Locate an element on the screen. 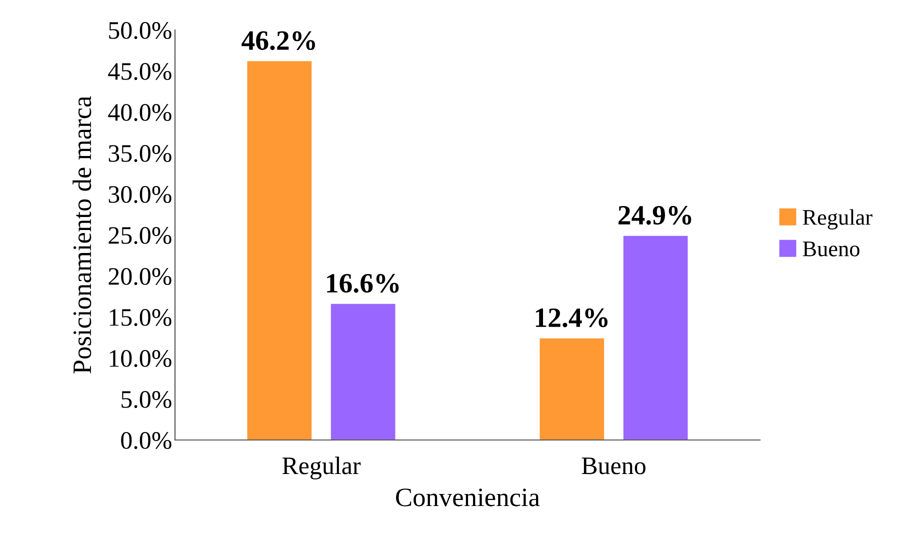 The height and width of the screenshot is (536, 921). x-axis-title: Conveniencia is located at coordinates (468, 497).